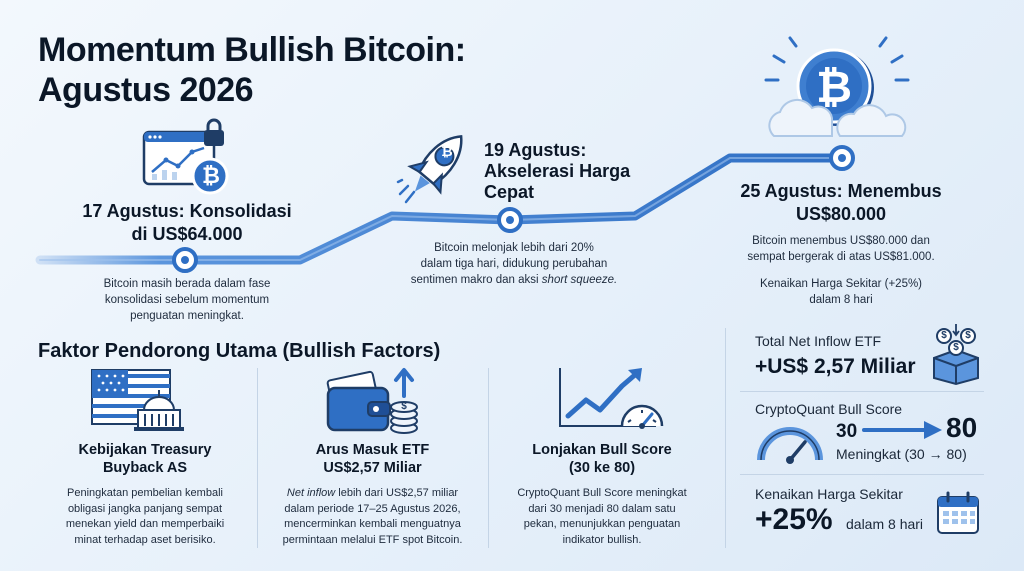 Image resolution: width=1024 pixels, height=571 pixels. What do you see at coordinates (968, 335) in the screenshot?
I see `money-box-coin-2: $` at bounding box center [968, 335].